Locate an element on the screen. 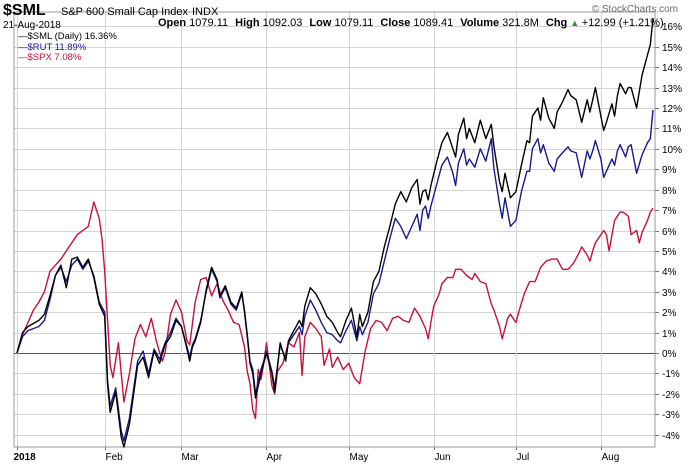 The height and width of the screenshot is (466, 700). x-axis: 2018 Feb Mar Apr May Jun Jul Aug is located at coordinates (317, 455).